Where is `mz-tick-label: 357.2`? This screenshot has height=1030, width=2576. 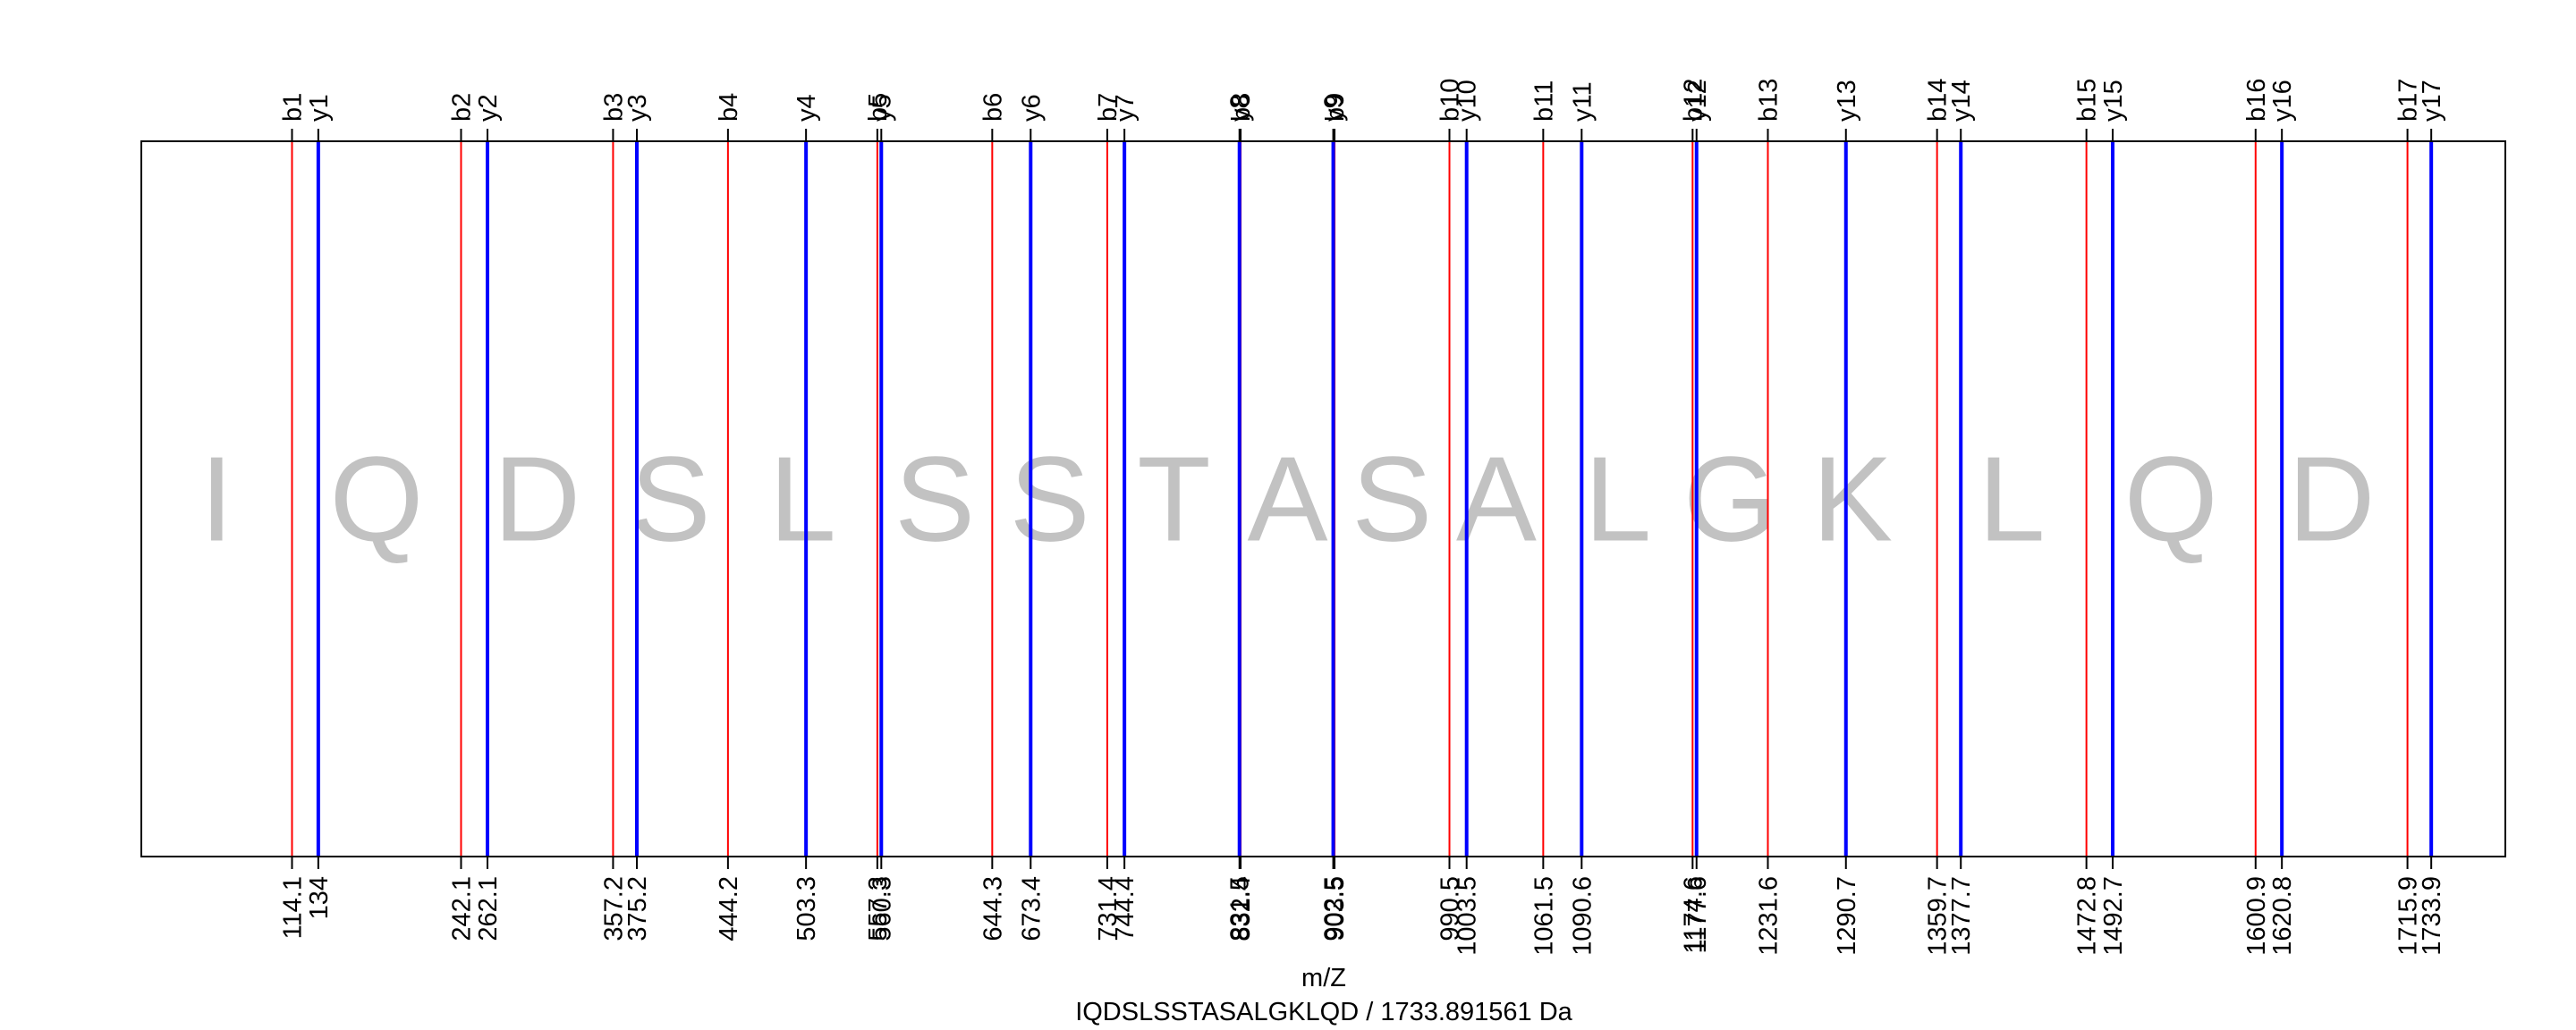
mz-tick-label: 357.2 is located at coordinates (613, 908).